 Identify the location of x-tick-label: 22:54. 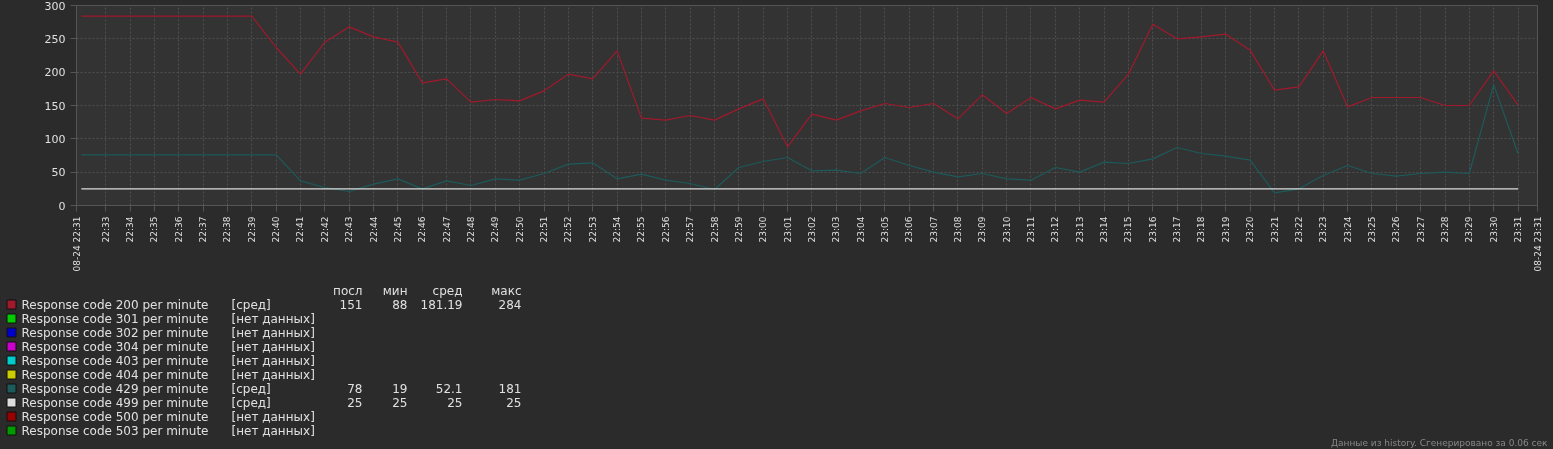
(617, 229).